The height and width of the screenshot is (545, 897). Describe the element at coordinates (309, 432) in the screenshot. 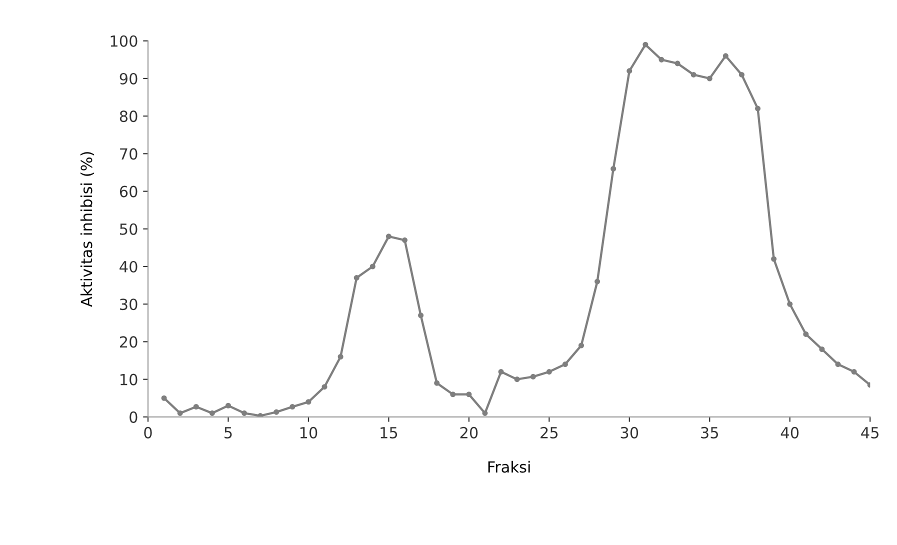

I see `x-tick-label: 10` at that location.